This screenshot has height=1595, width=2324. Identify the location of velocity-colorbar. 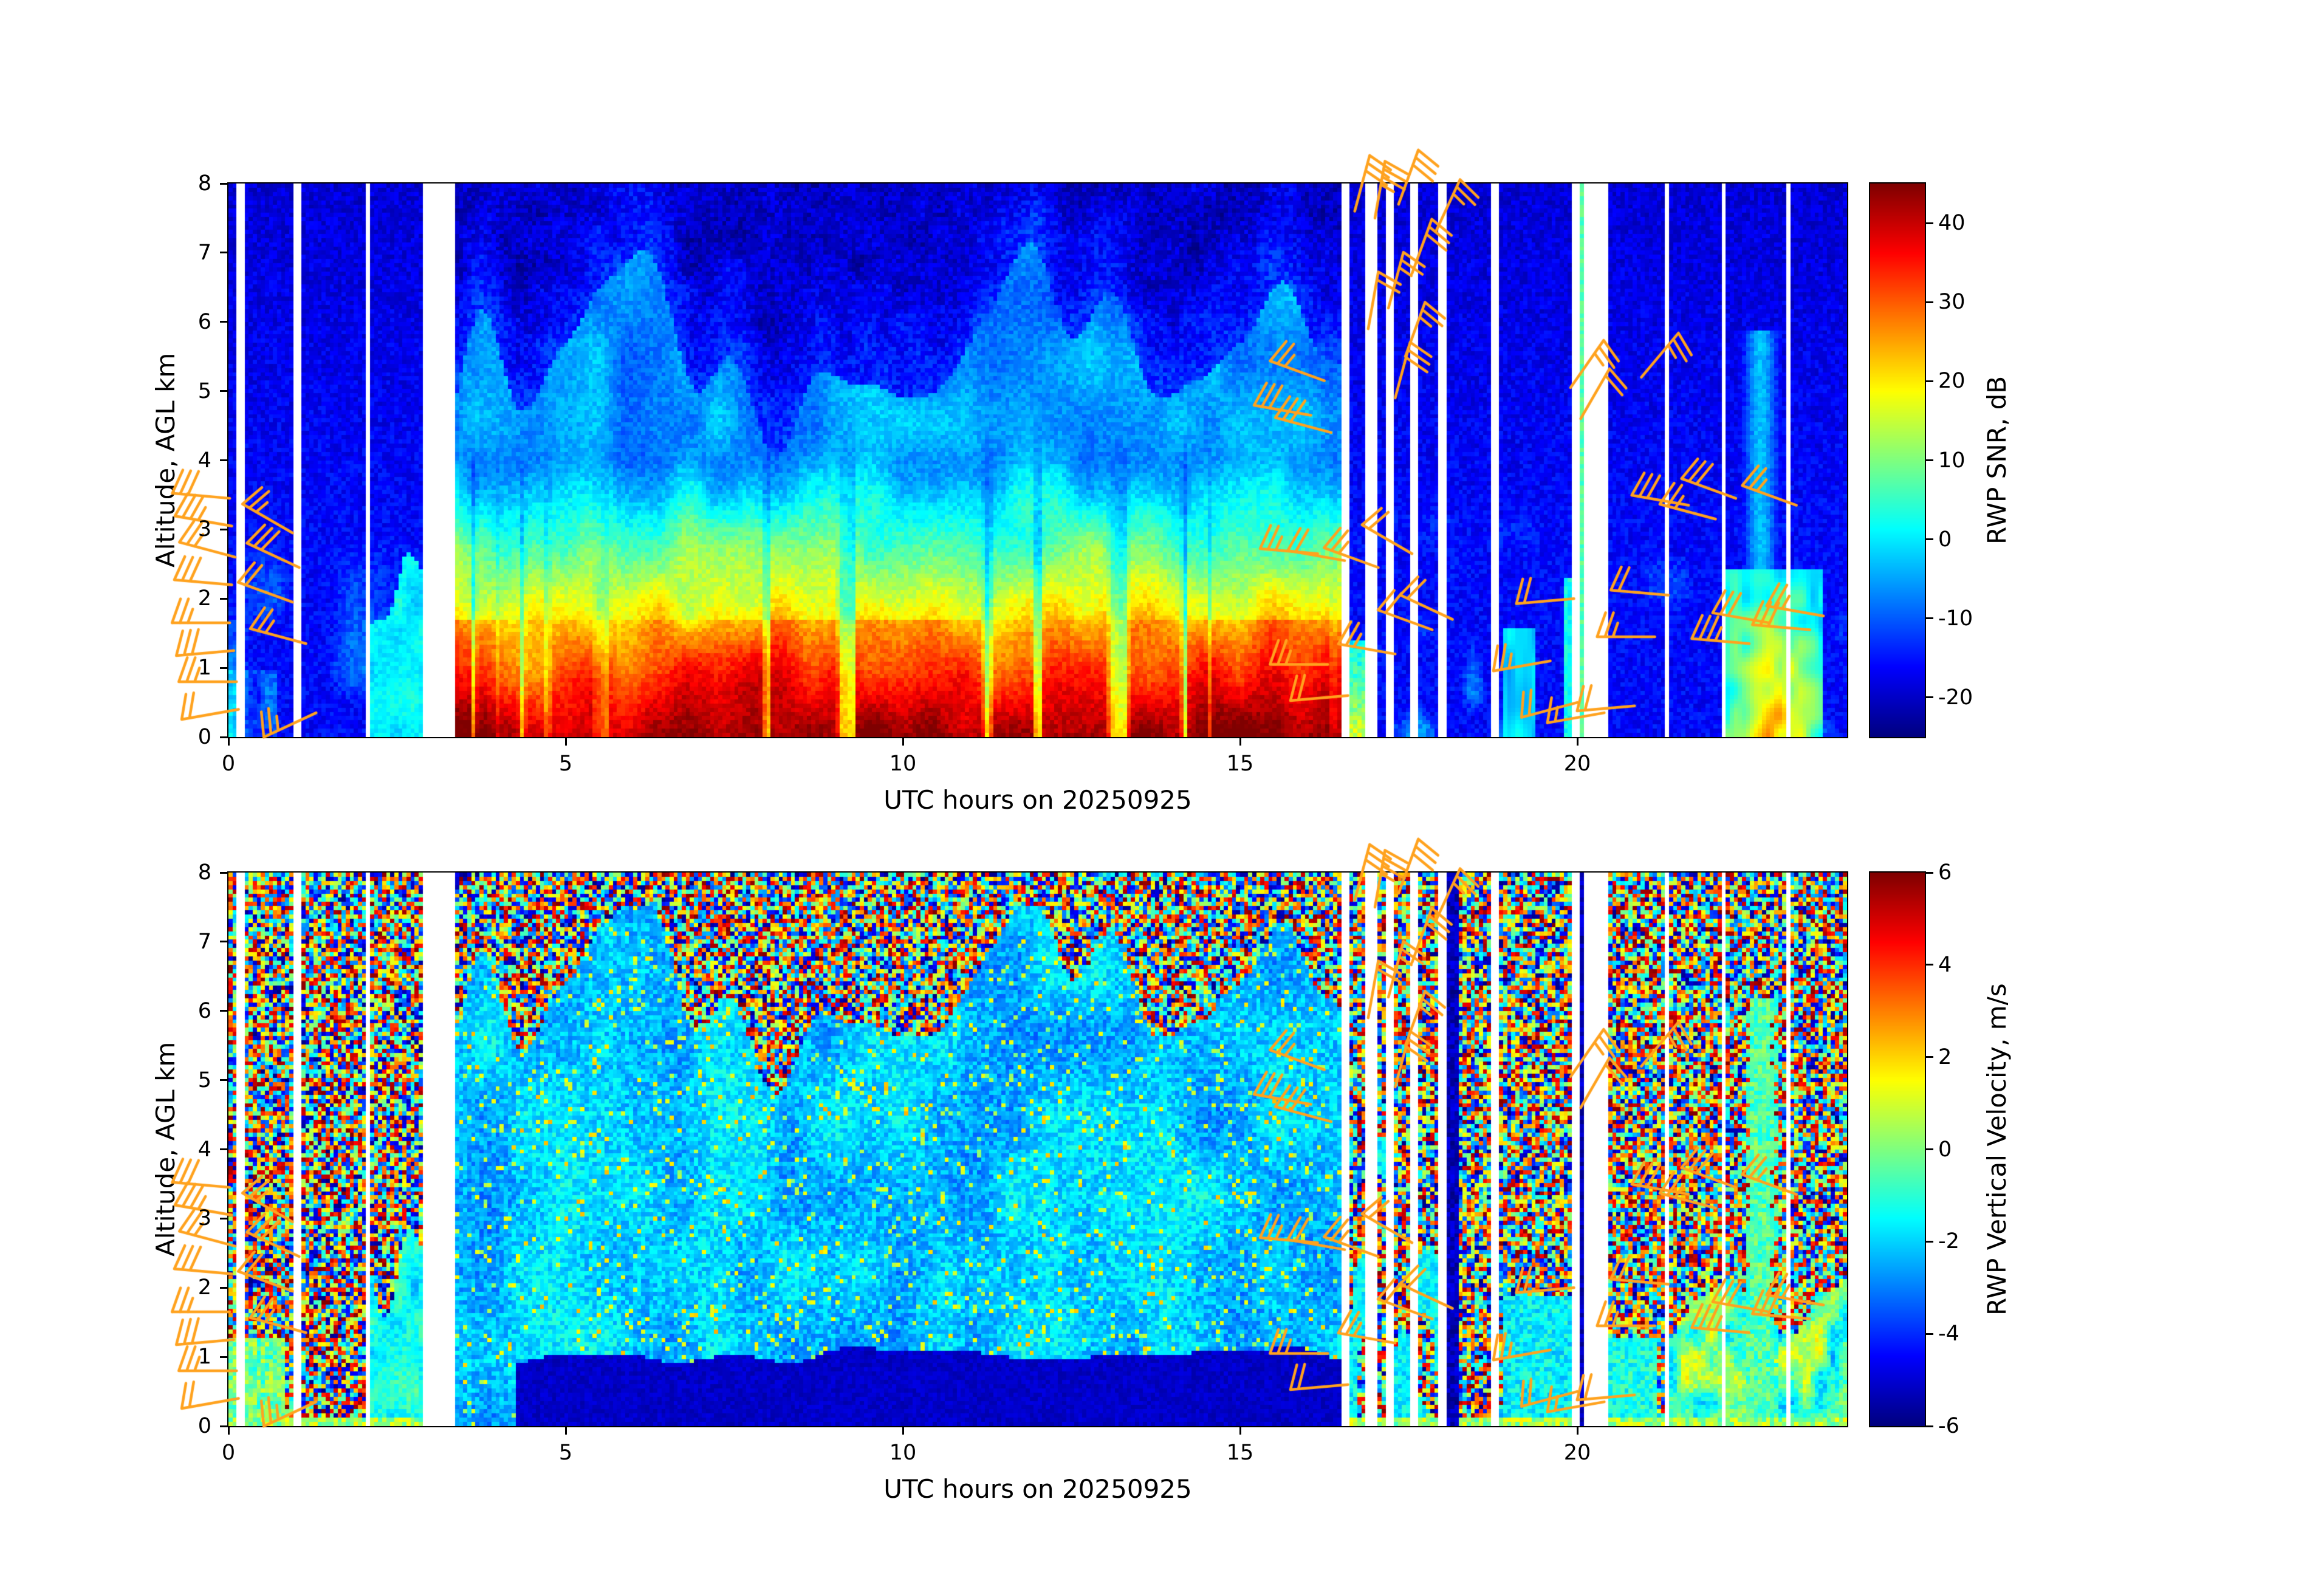
(1898, 1149).